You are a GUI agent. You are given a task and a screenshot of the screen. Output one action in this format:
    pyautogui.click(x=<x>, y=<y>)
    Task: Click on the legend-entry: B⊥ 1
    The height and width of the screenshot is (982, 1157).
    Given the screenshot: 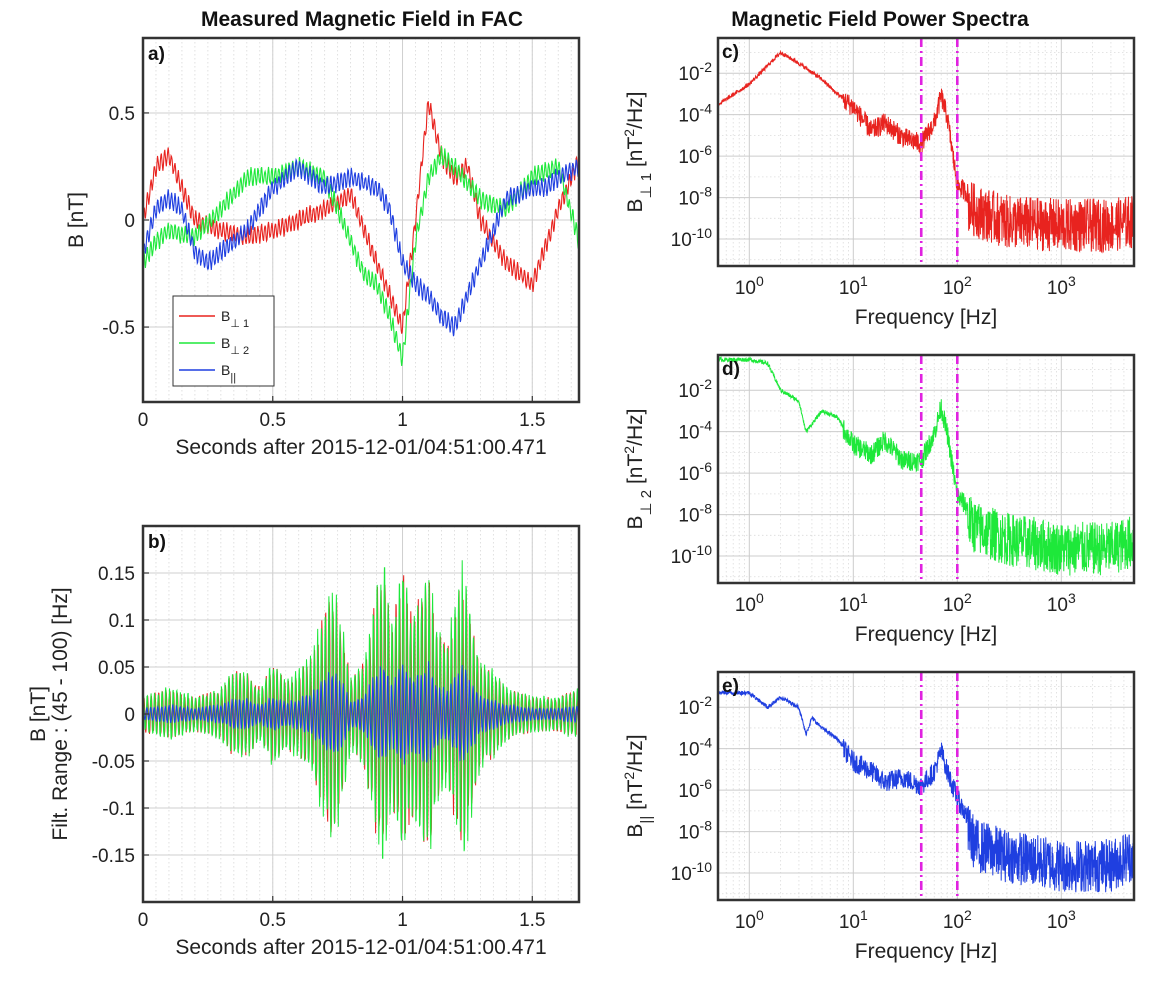 What is the action you would take?
    pyautogui.click(x=235, y=319)
    